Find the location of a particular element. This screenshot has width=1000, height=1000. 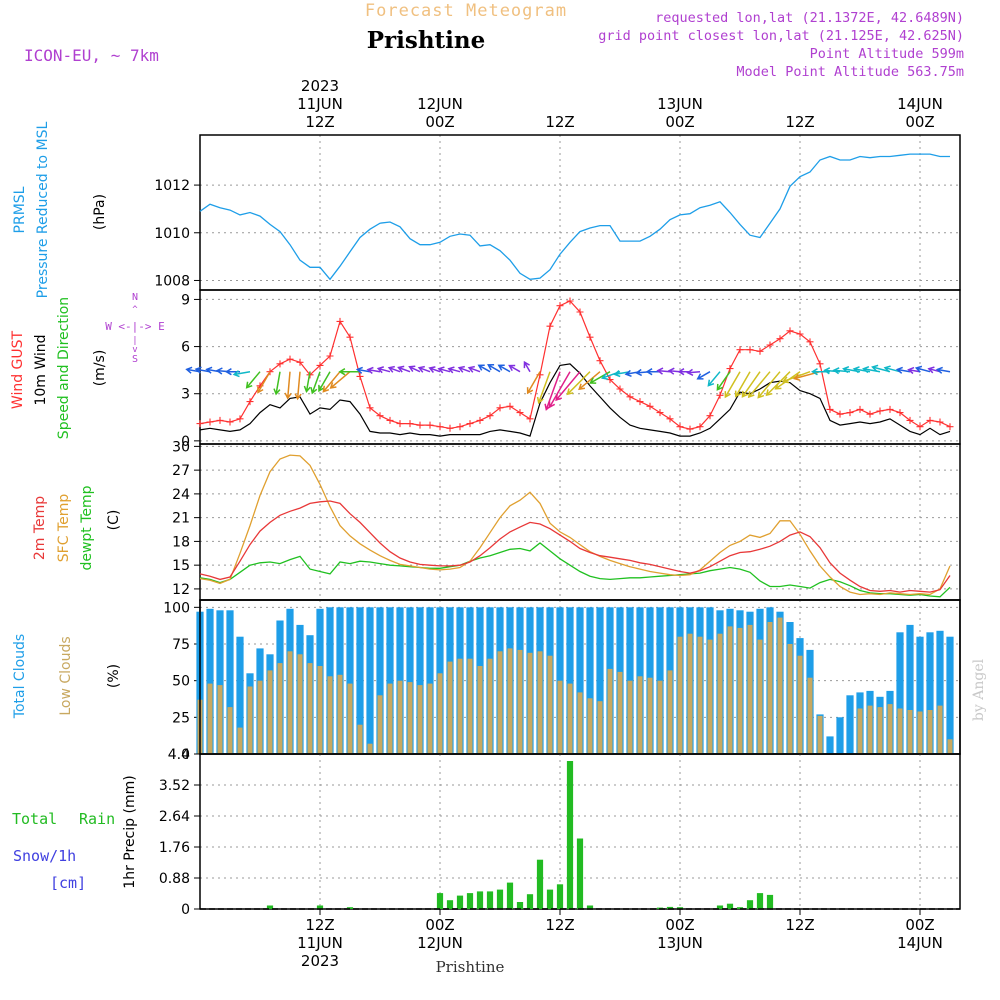

compass-s: S is located at coordinates (135, 359).